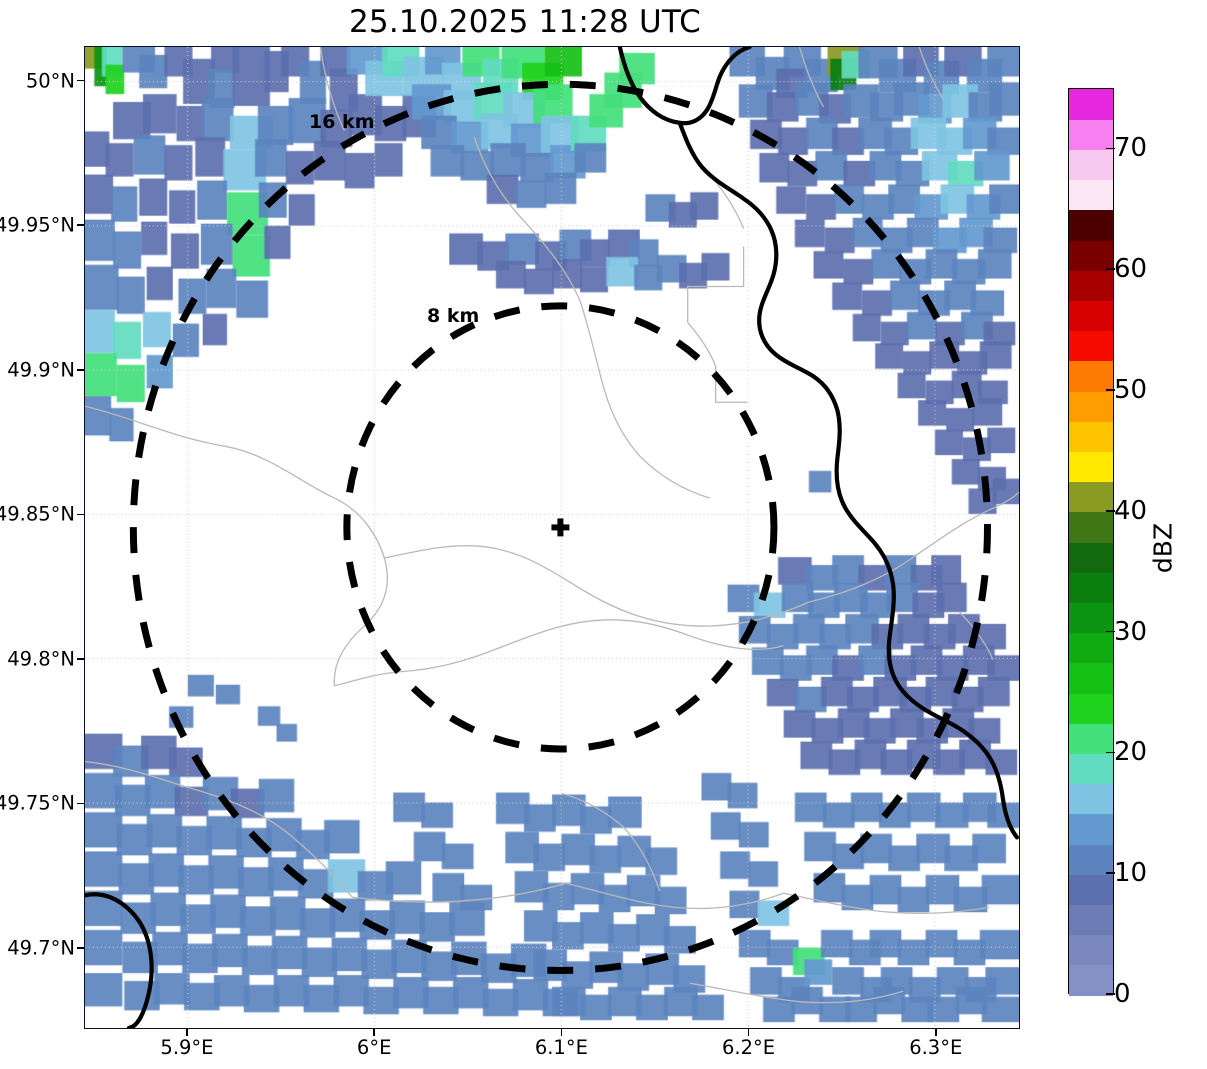 The height and width of the screenshot is (1069, 1207). What do you see at coordinates (37, 225) in the screenshot?
I see `y-axis-tick-label: 49.95°N` at bounding box center [37, 225].